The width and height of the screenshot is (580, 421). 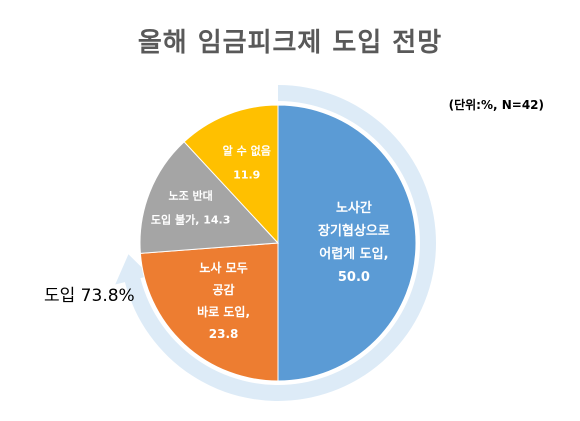 I want to click on slice-label: 도입 불가, 14.3, so click(x=190, y=220).